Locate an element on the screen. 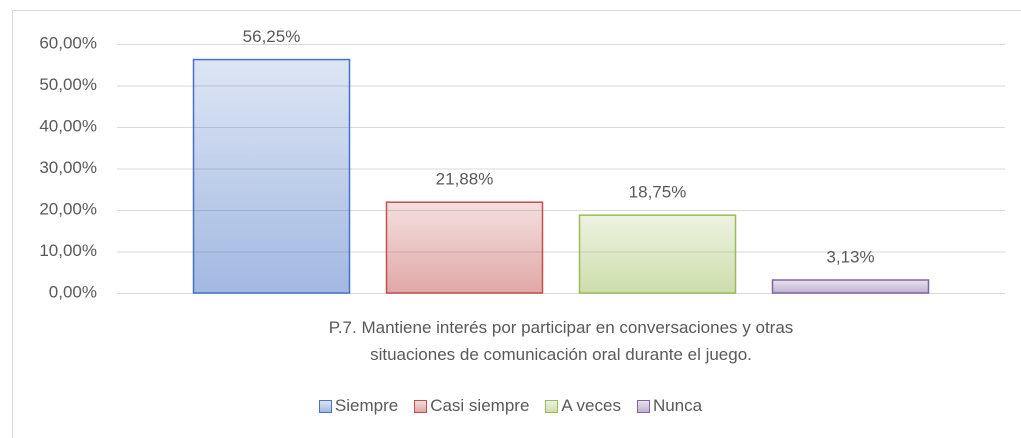 Image resolution: width=1021 pixels, height=438 pixels. y-tick-label: 10,00% is located at coordinates (68, 250).